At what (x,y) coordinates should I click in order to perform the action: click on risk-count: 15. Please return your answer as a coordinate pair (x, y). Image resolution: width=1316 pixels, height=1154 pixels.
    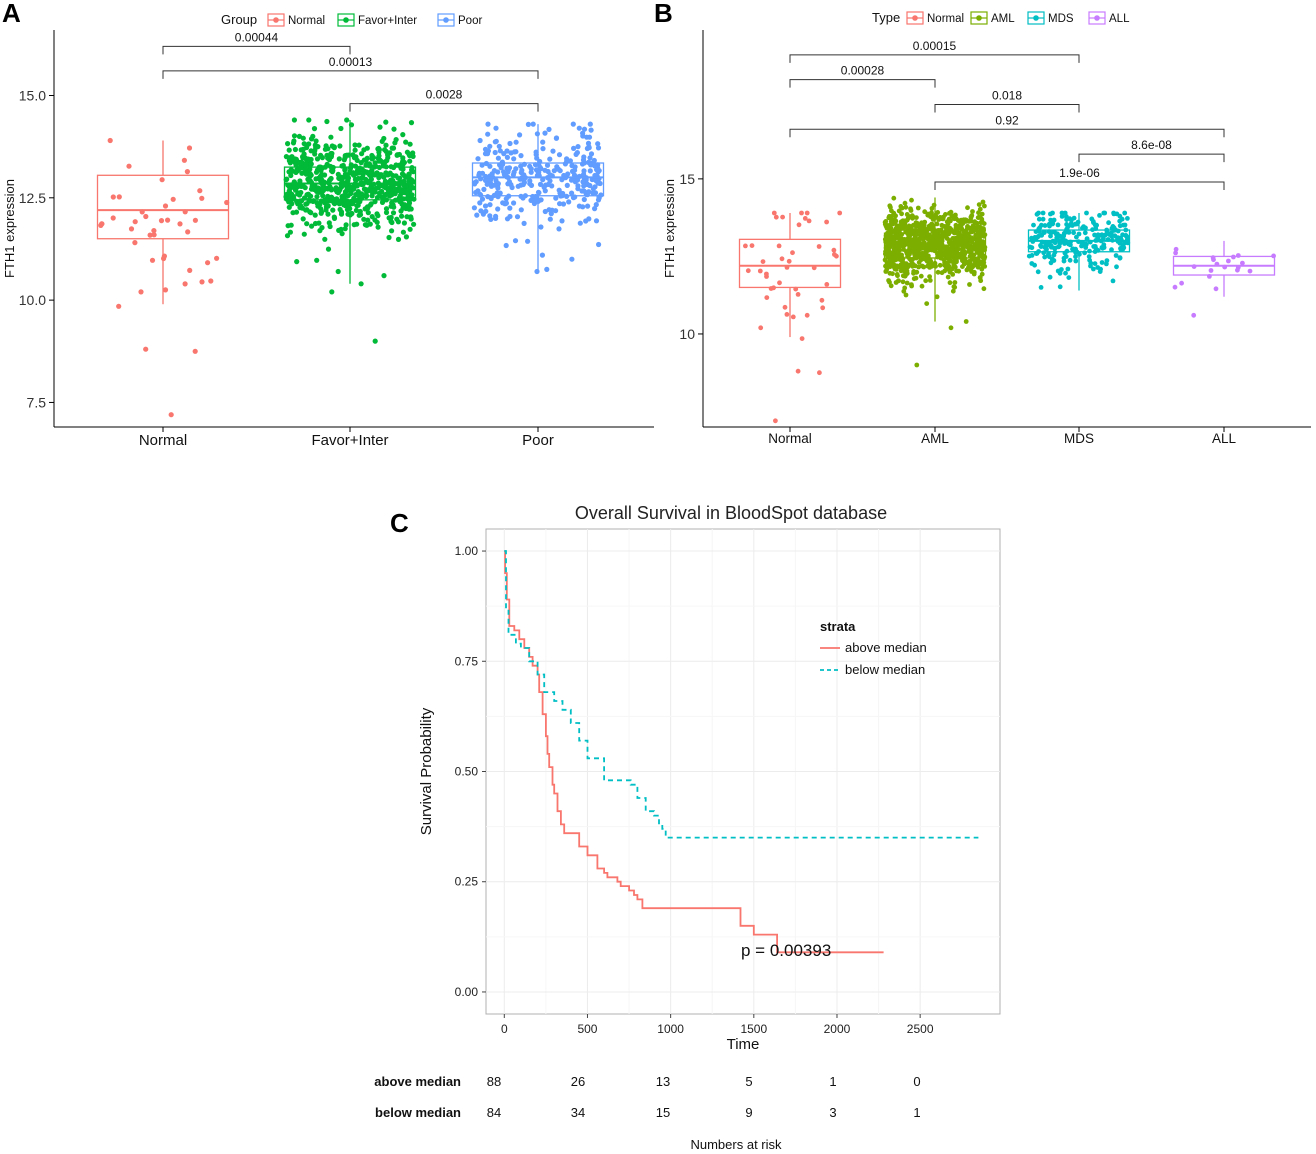
    Looking at the image, I should click on (663, 1112).